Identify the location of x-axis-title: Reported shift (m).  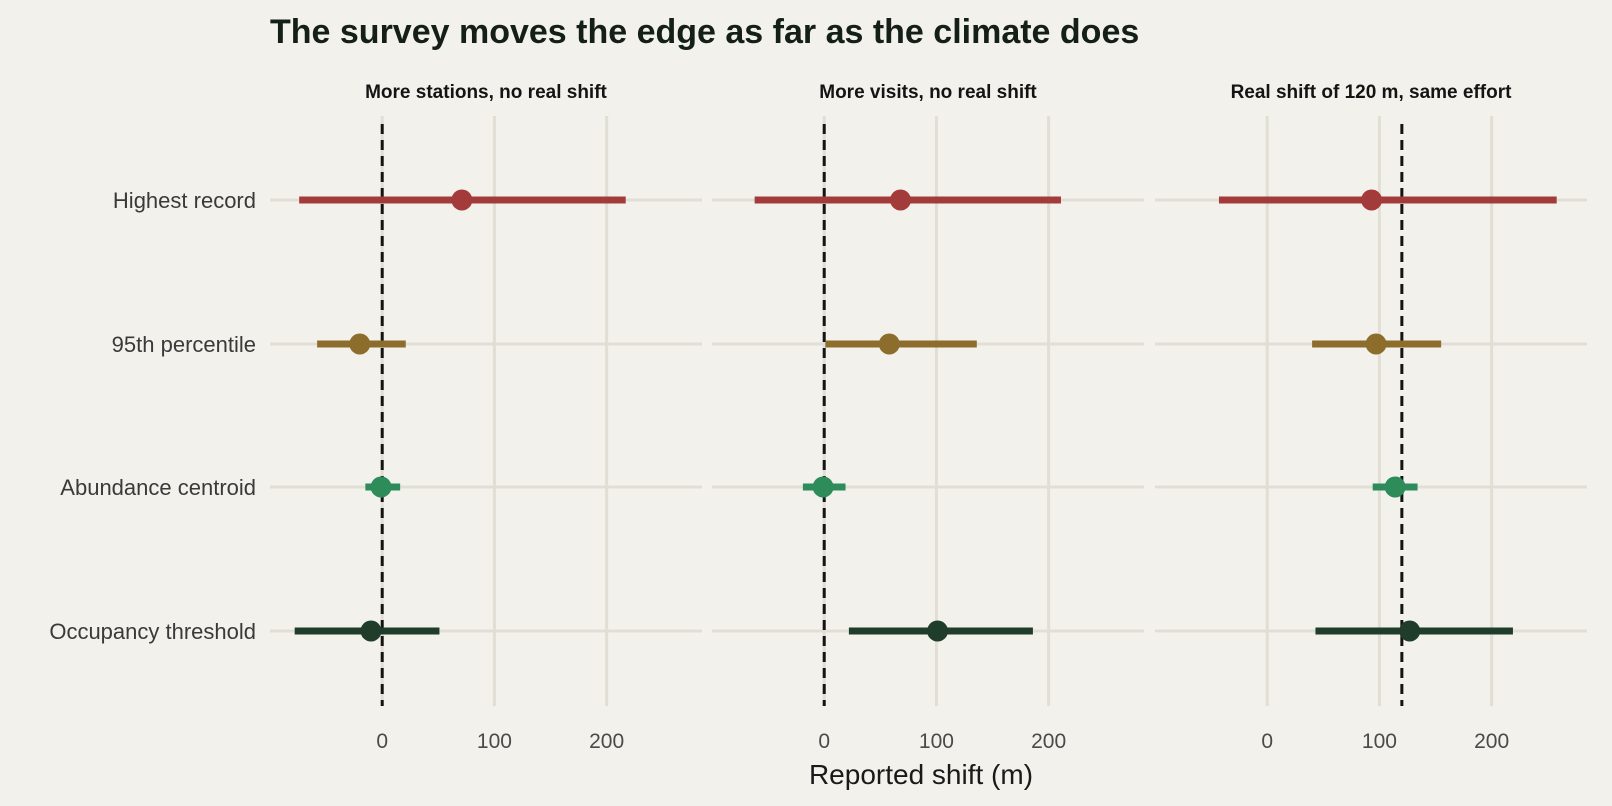
(921, 774).